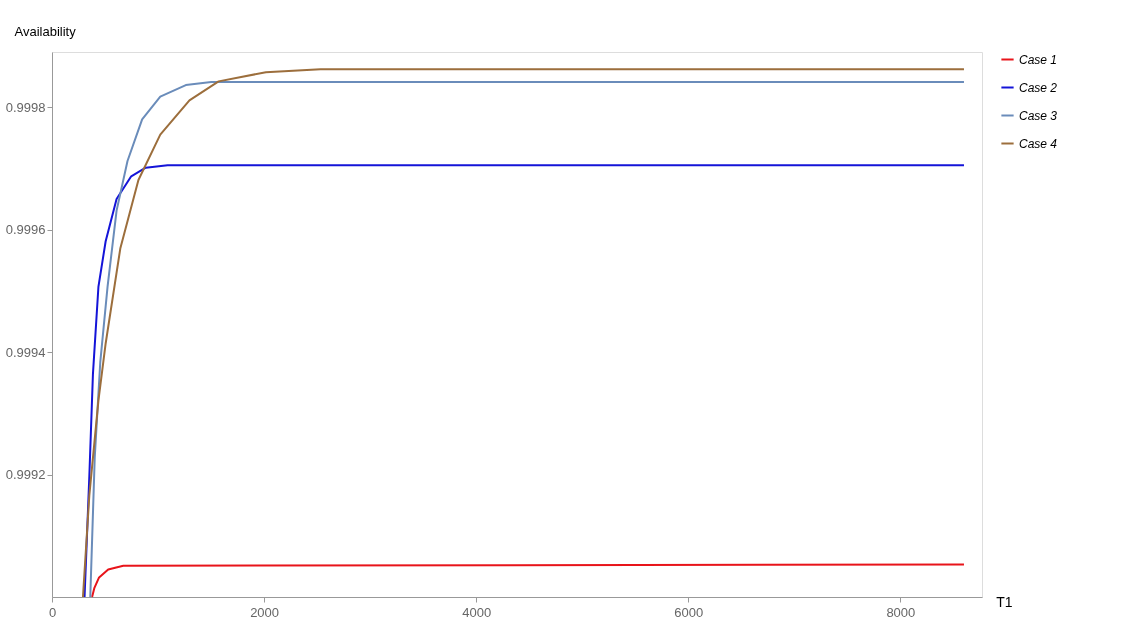 This screenshot has height=628, width=1123. I want to click on x-tick-label: 8000, so click(901, 612).